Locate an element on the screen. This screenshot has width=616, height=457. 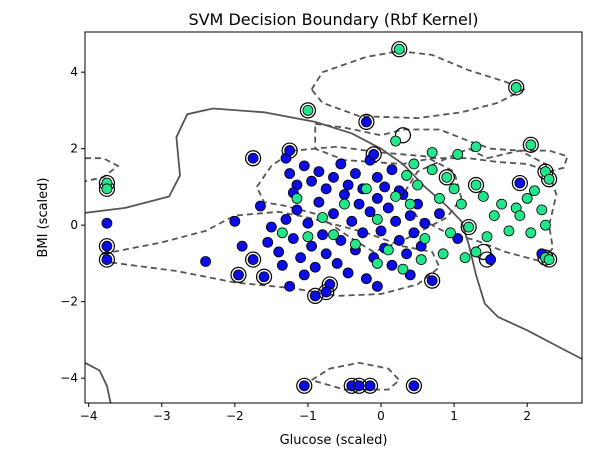
x-tick-label: −2 is located at coordinates (235, 416).